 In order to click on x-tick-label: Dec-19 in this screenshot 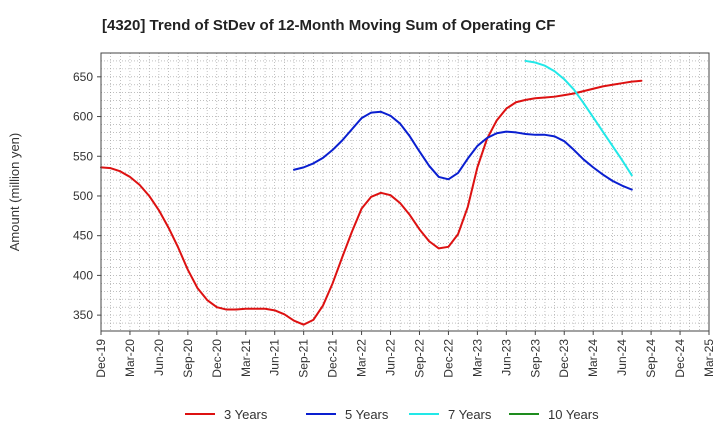, I will do `click(101, 358)`.